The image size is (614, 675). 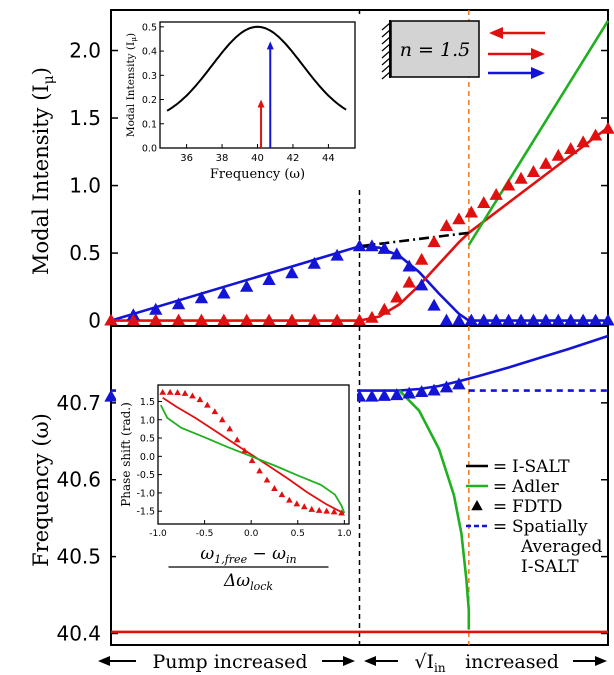 I want to click on ytick-label: 40.4, so click(x=78, y=633).